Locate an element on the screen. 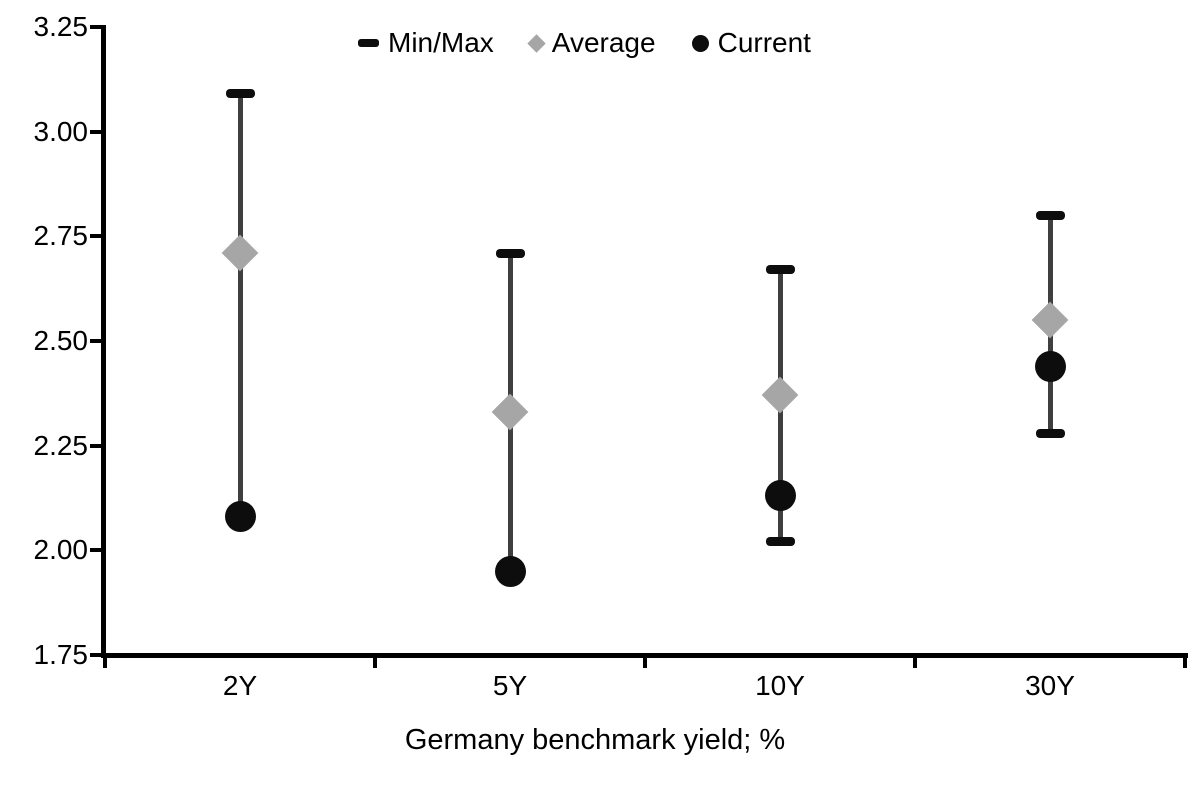 The height and width of the screenshot is (788, 1200). x-axis-line is located at coordinates (644, 655).